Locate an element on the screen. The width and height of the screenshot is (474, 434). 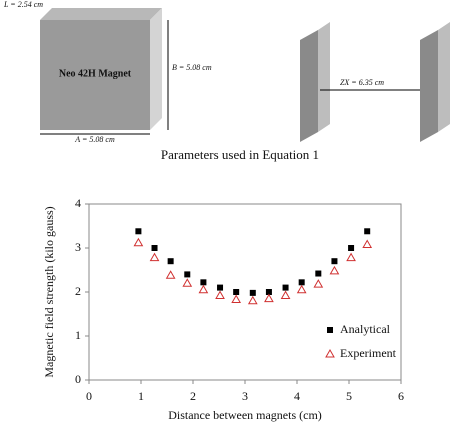
y-tick-label: 0 is located at coordinates (78, 379).